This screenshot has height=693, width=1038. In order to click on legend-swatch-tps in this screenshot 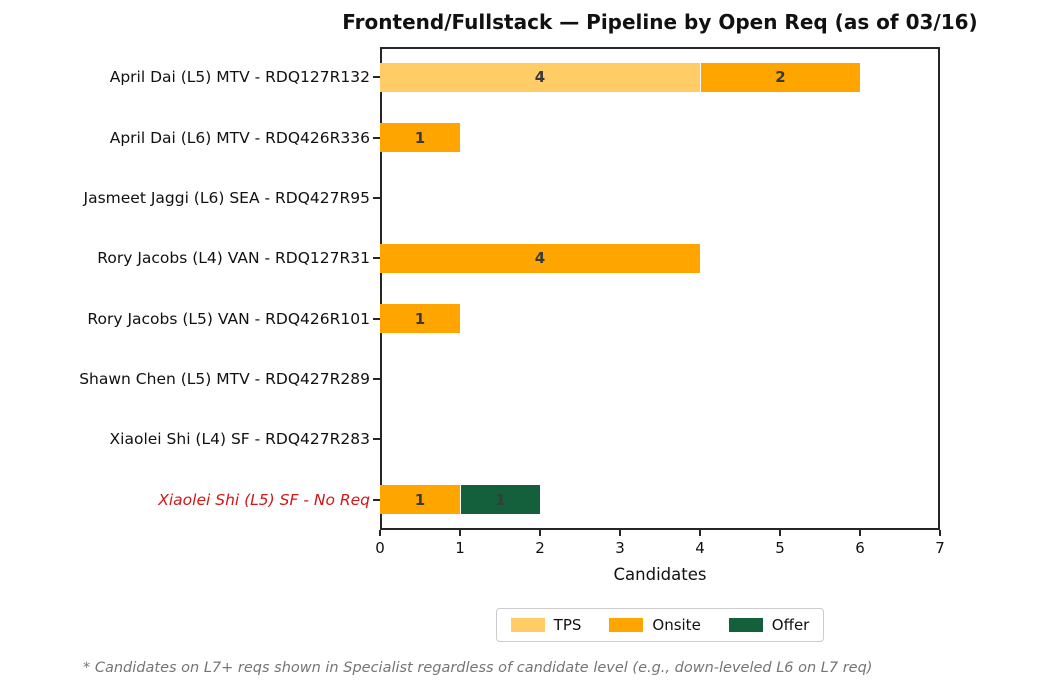, I will do `click(527, 625)`.